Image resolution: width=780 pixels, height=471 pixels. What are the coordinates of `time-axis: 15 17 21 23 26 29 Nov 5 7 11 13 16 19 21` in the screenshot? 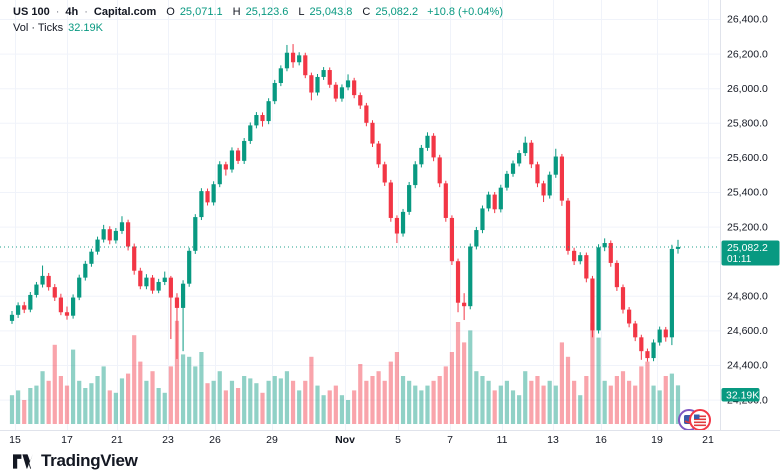 It's located at (361, 440).